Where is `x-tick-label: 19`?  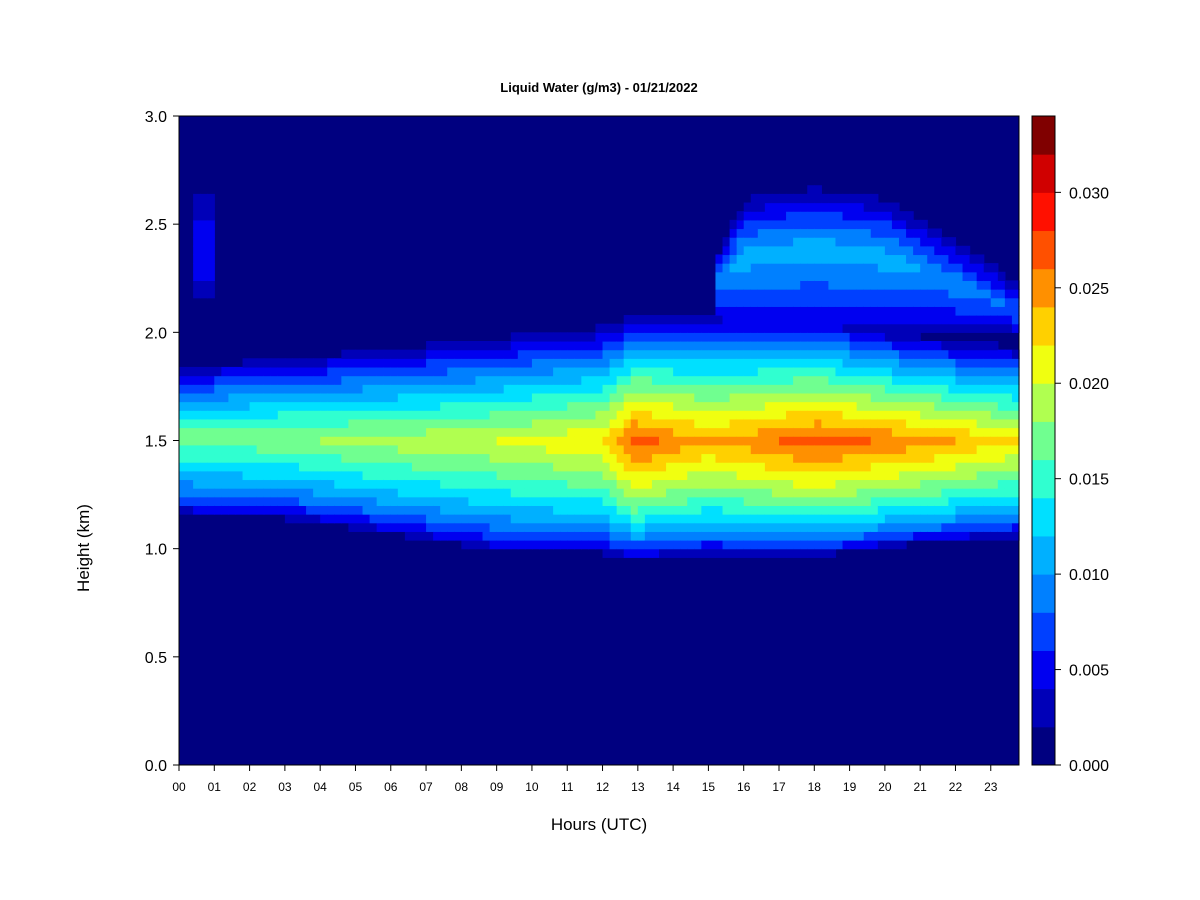
x-tick-label: 19 is located at coordinates (850, 787).